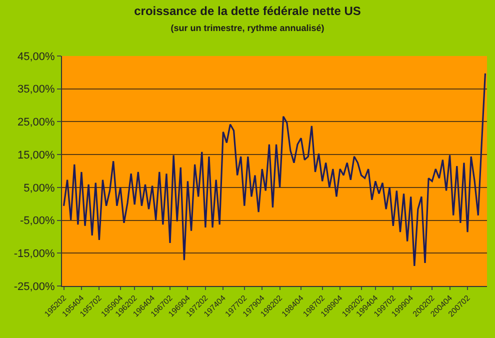 Image resolution: width=495 pixels, height=338 pixels. I want to click on y-tick-label: -5,00%, so click(38, 221).